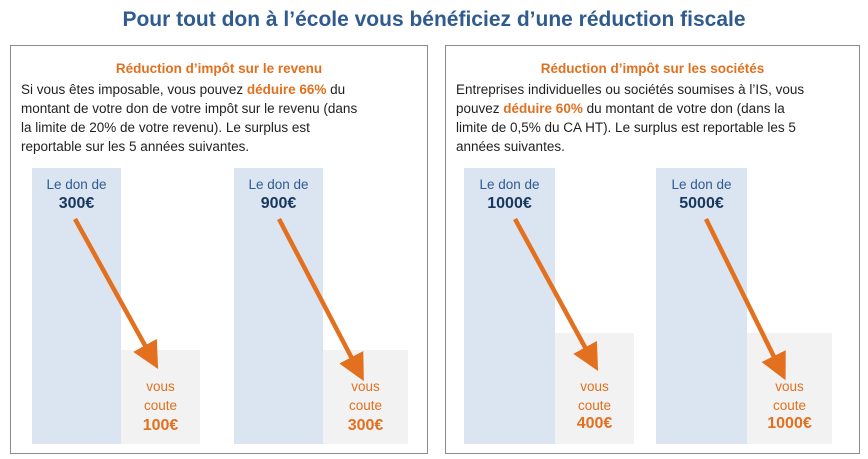  Describe the element at coordinates (219, 68) in the screenshot. I see `panel-heading: Réduction d’impôt sur le revenu` at that location.